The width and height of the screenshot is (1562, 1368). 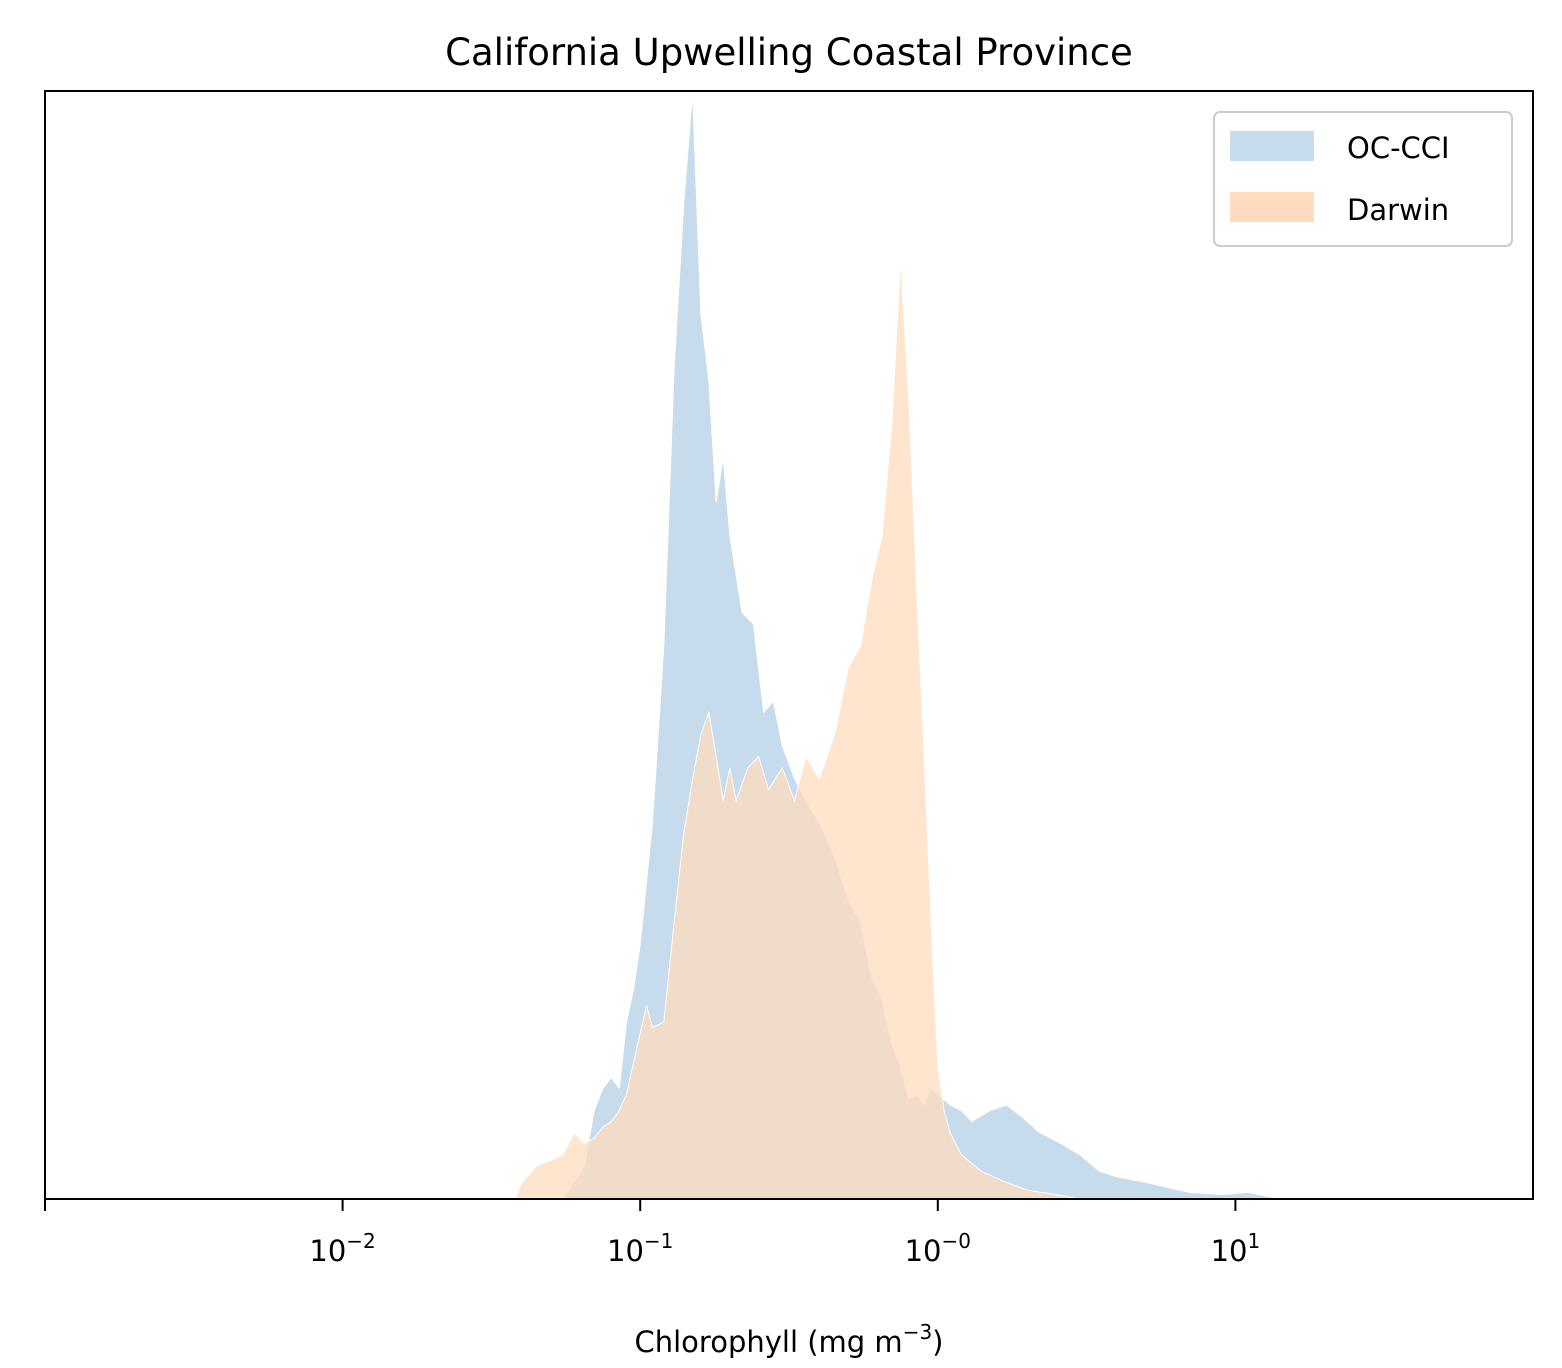 I want to click on x-tick-label-4: 10¹, so click(x=1236, y=1248).